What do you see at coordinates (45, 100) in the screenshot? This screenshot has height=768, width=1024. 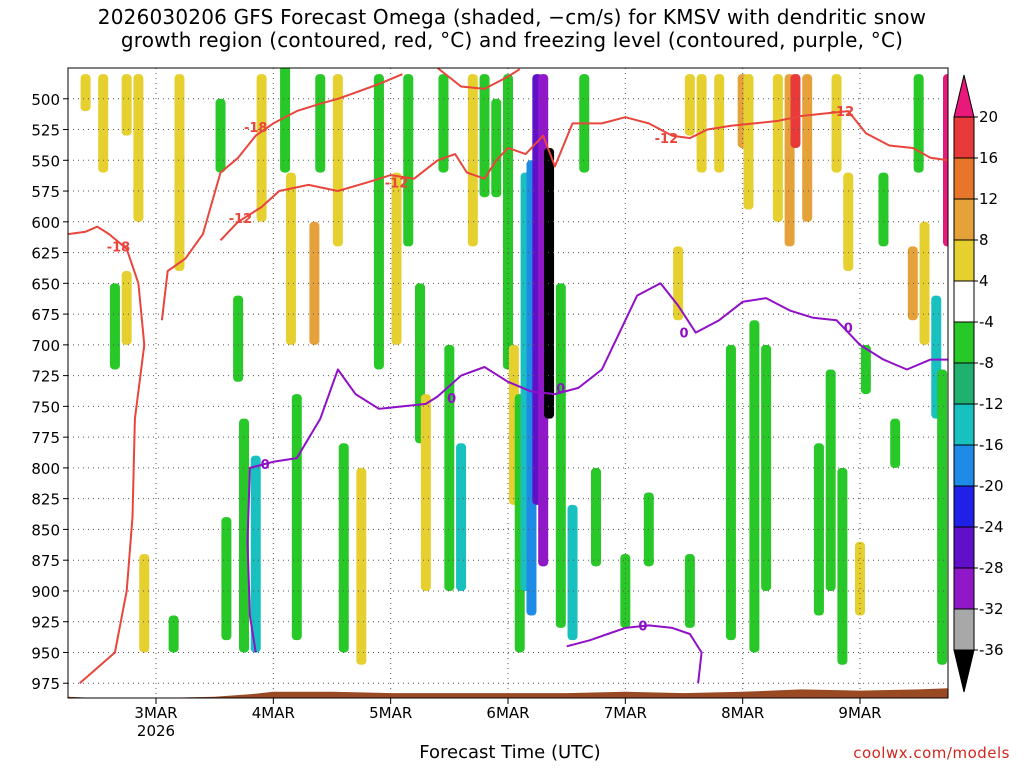 I see `y-tick-label: 500` at bounding box center [45, 100].